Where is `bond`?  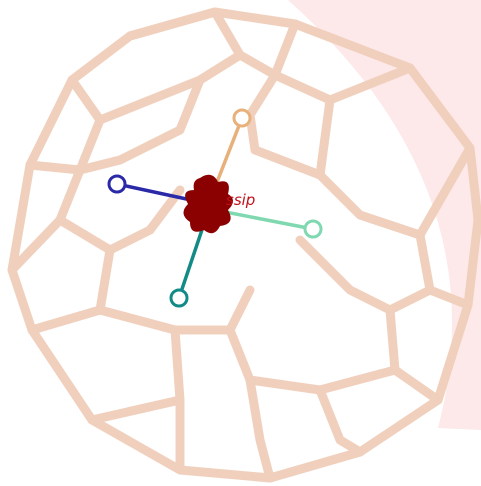
bond is located at coordinates (264, 219).